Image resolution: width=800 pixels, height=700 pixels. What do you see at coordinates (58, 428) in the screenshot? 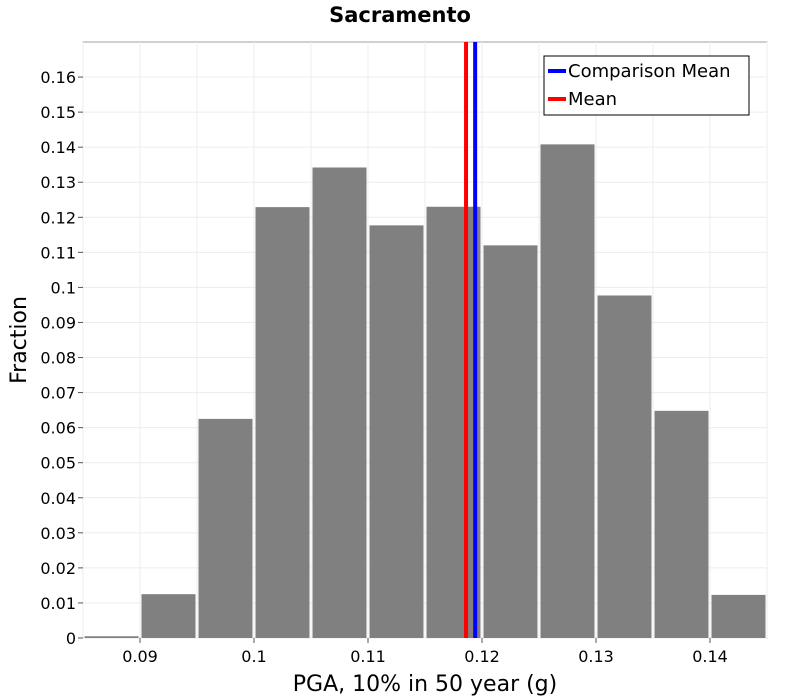
I see `y-tick-label: 0.06` at bounding box center [58, 428].